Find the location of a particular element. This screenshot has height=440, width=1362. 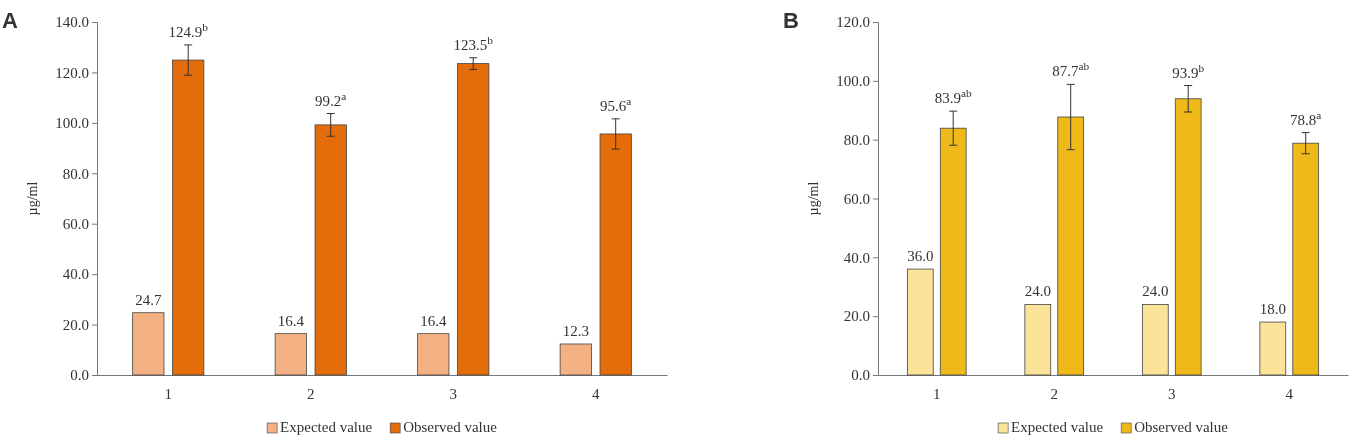

data-label: 18.0 is located at coordinates (1272, 309).